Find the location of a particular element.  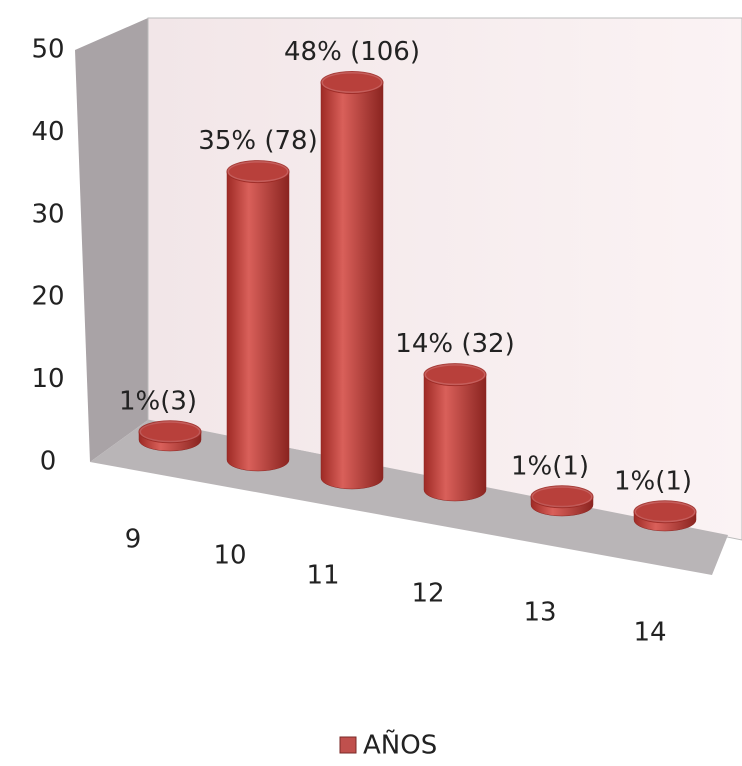

x-tick-label: 14 is located at coordinates (649, 633).